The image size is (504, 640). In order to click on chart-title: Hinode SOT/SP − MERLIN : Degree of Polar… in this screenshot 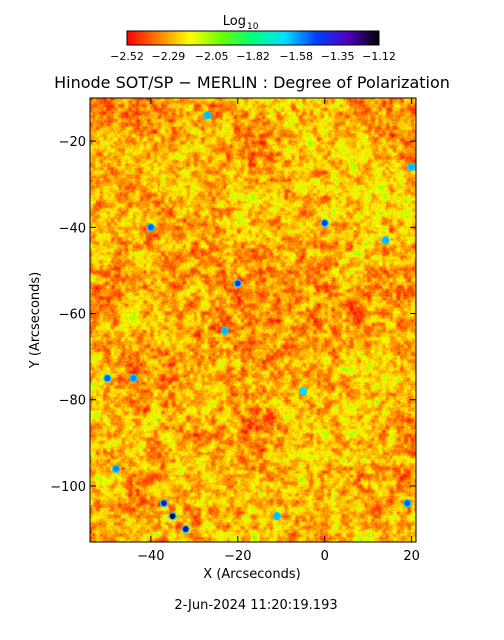, I will do `click(252, 82)`.